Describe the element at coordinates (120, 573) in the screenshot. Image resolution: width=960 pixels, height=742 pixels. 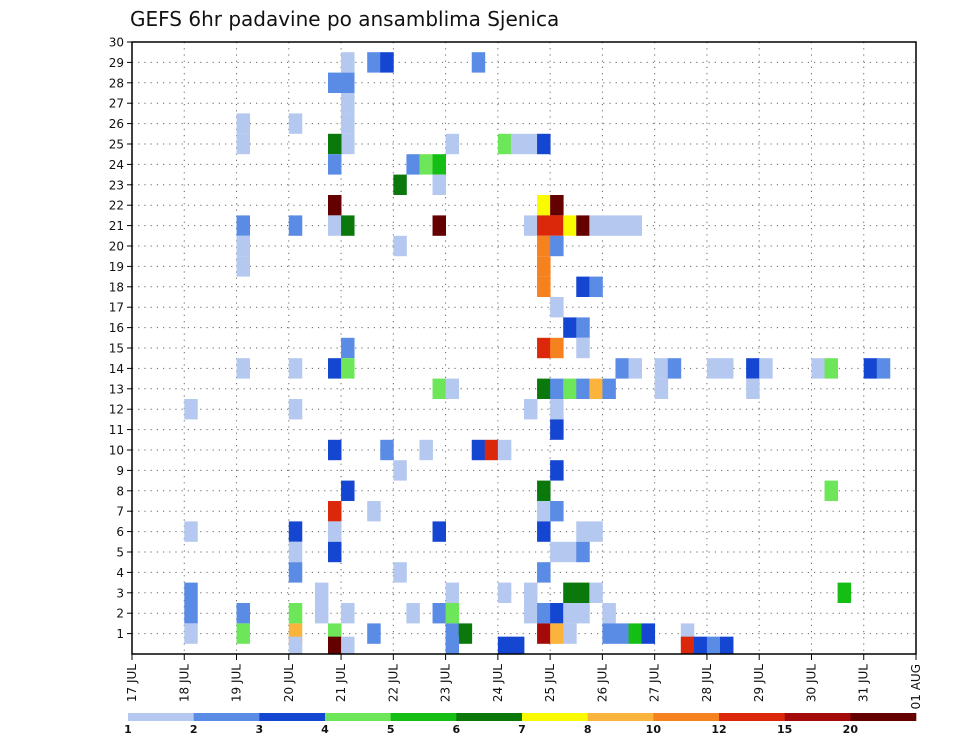
I see `y-tick-label: 4` at that location.